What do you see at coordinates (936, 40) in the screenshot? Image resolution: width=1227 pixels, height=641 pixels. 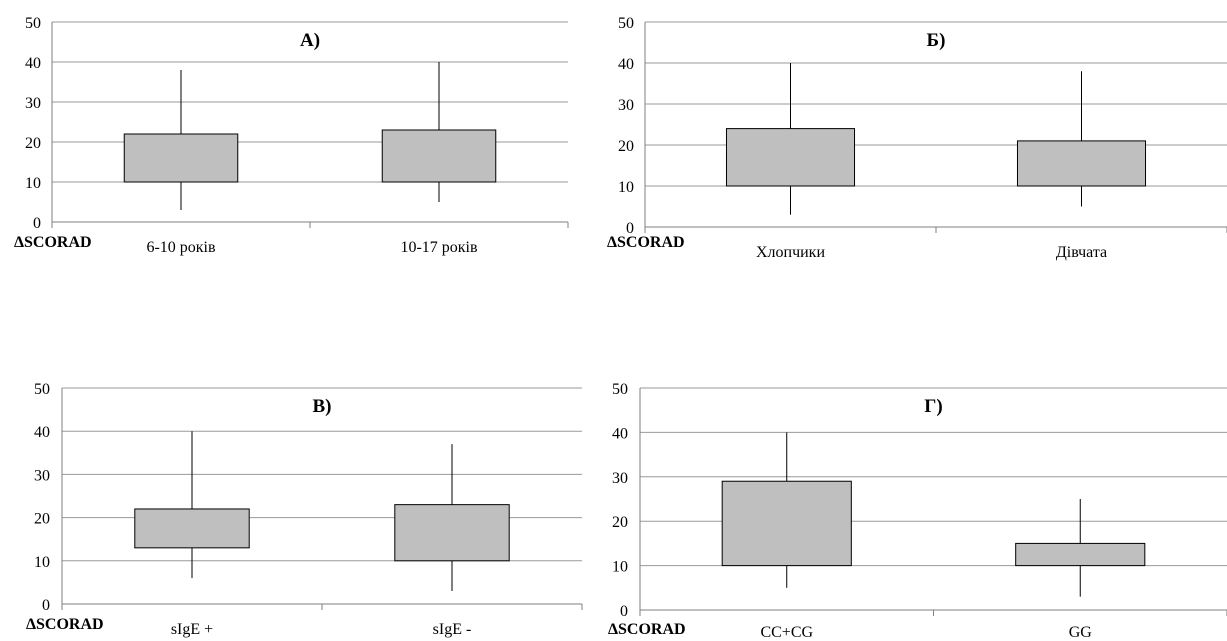 I see `panel-title: Б)` at bounding box center [936, 40].